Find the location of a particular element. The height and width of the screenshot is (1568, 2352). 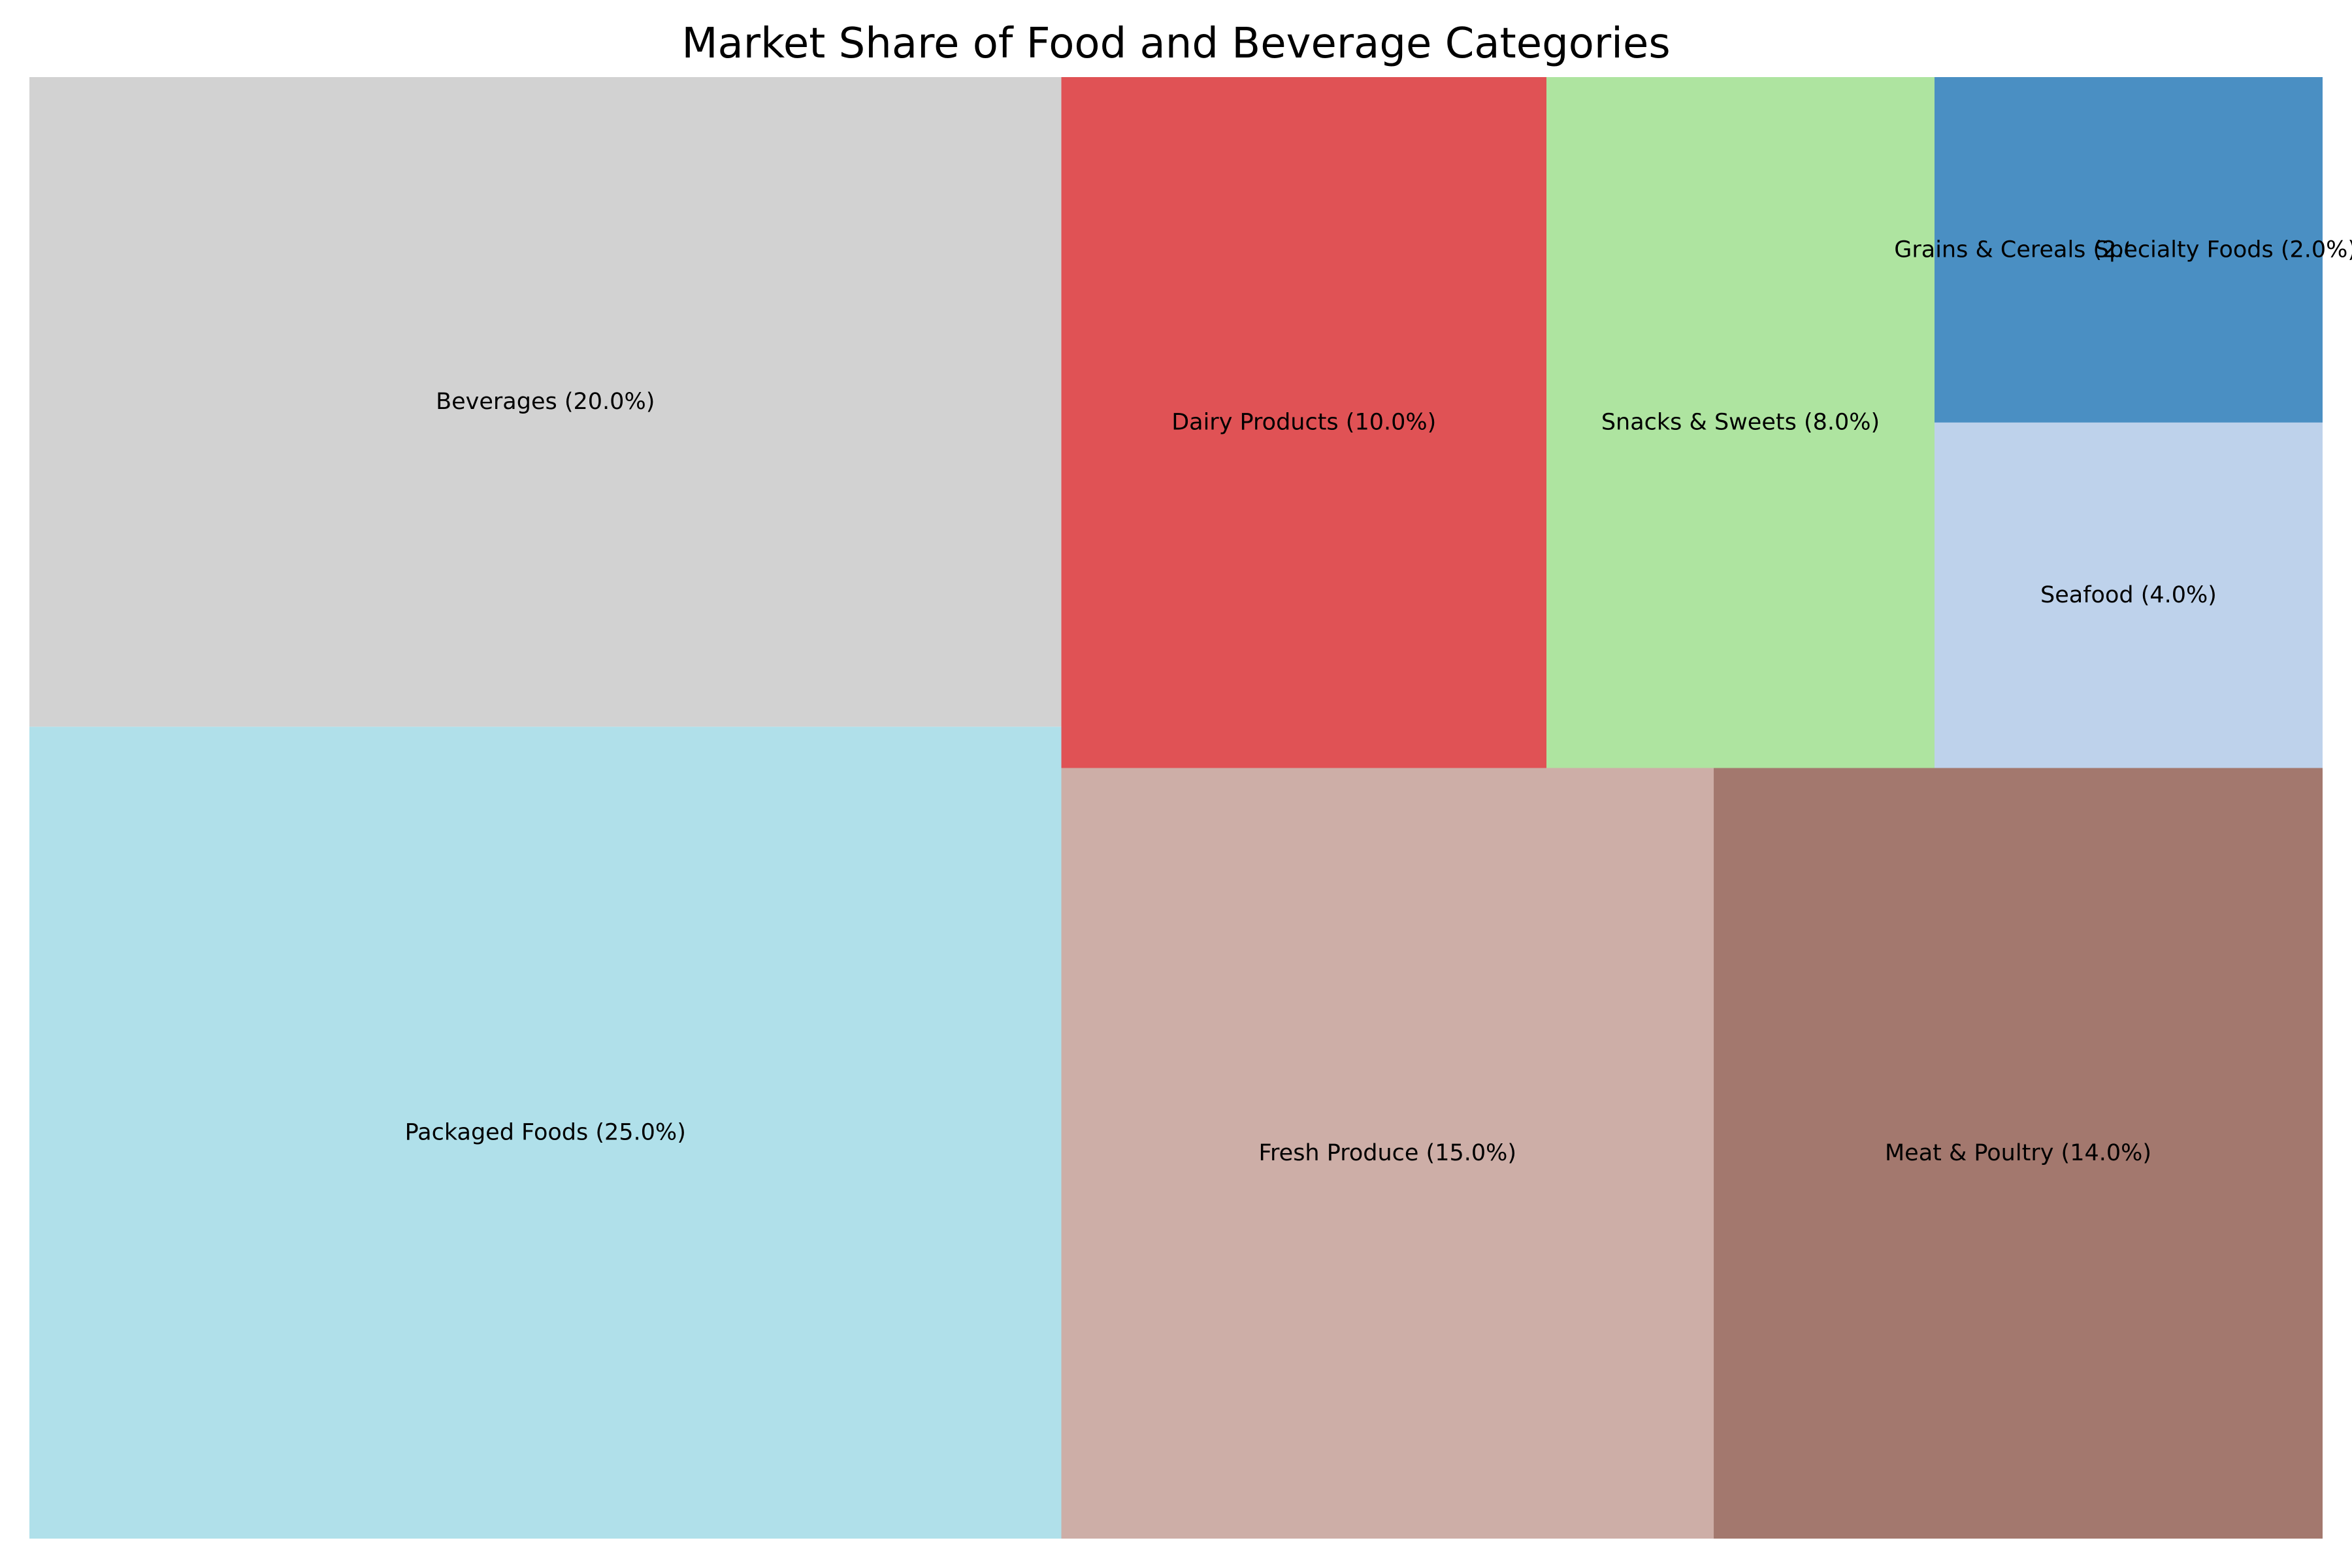

tile-dairy-products: Dairy Products (10.0%) is located at coordinates (1303, 422).